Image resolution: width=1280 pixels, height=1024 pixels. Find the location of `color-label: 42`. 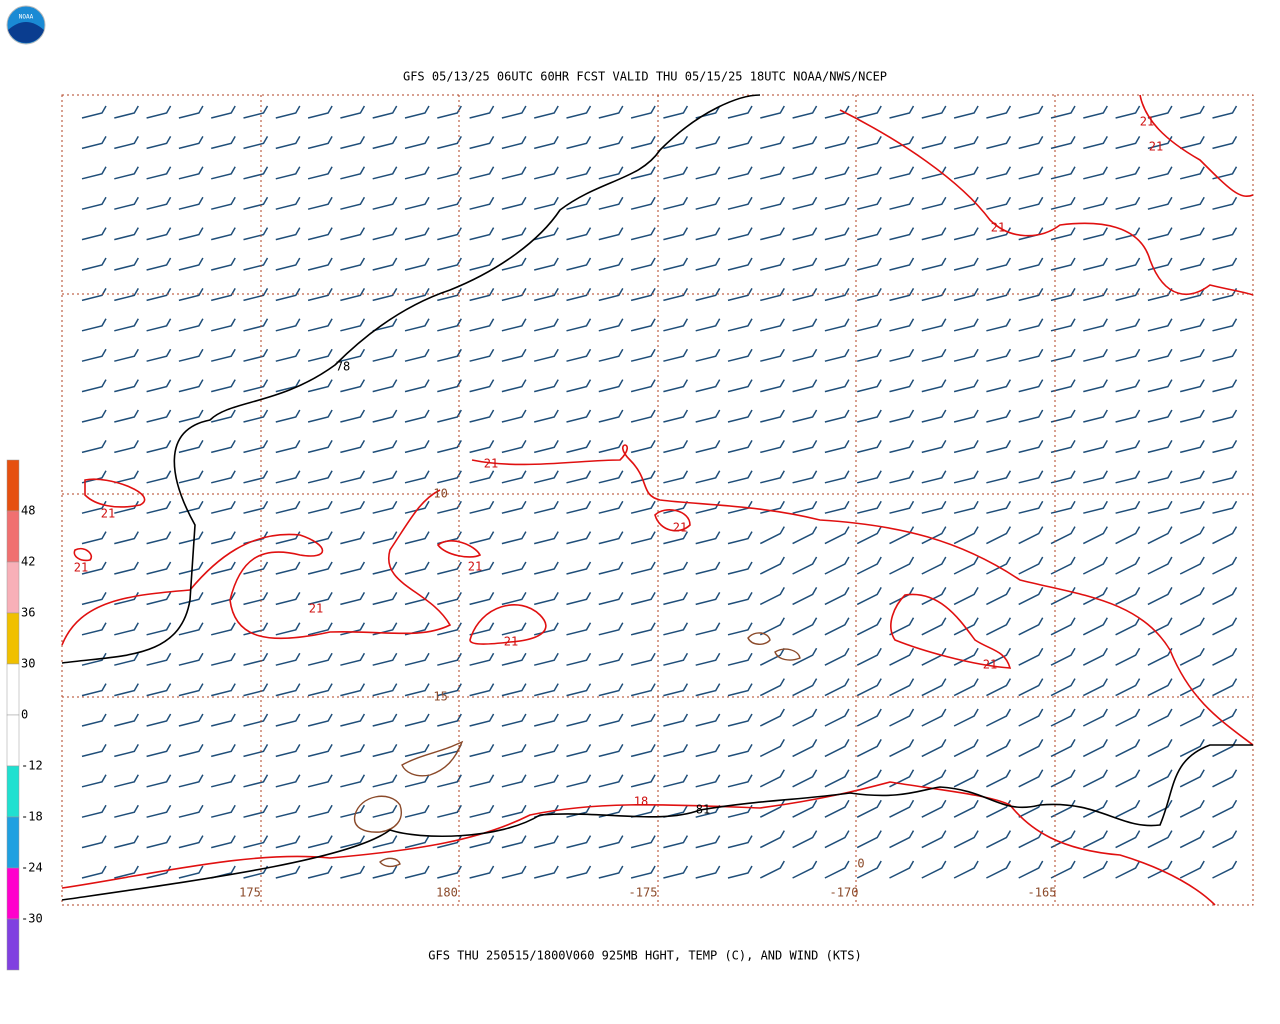

color-label: 42 is located at coordinates (28, 562).